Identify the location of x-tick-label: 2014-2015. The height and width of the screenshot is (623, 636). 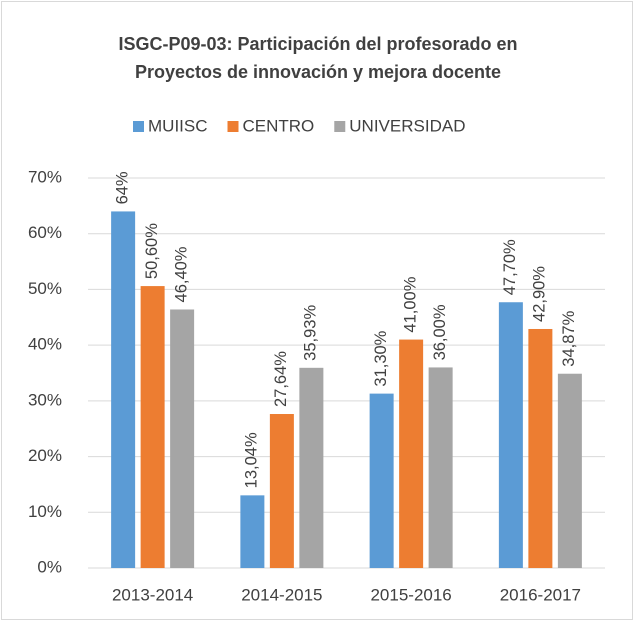
(281, 594).